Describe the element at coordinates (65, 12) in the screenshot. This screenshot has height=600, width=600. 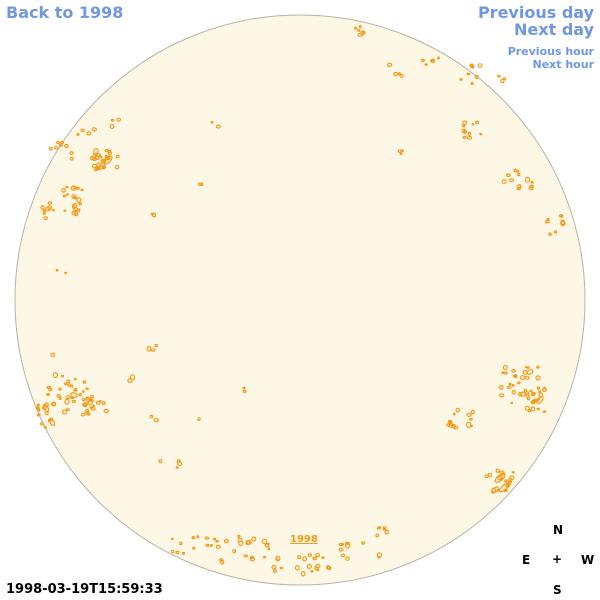
I see `back-to-year-link: Back to 1998` at that location.